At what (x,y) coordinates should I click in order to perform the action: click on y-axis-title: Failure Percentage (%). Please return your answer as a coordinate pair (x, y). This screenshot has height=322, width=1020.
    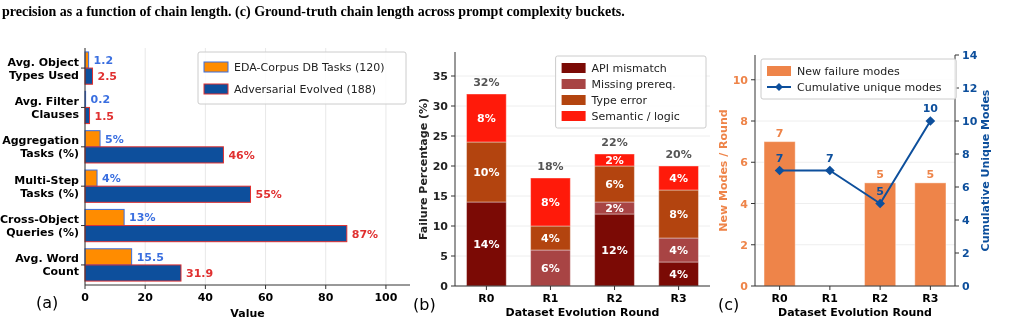
    Looking at the image, I should click on (423, 169).